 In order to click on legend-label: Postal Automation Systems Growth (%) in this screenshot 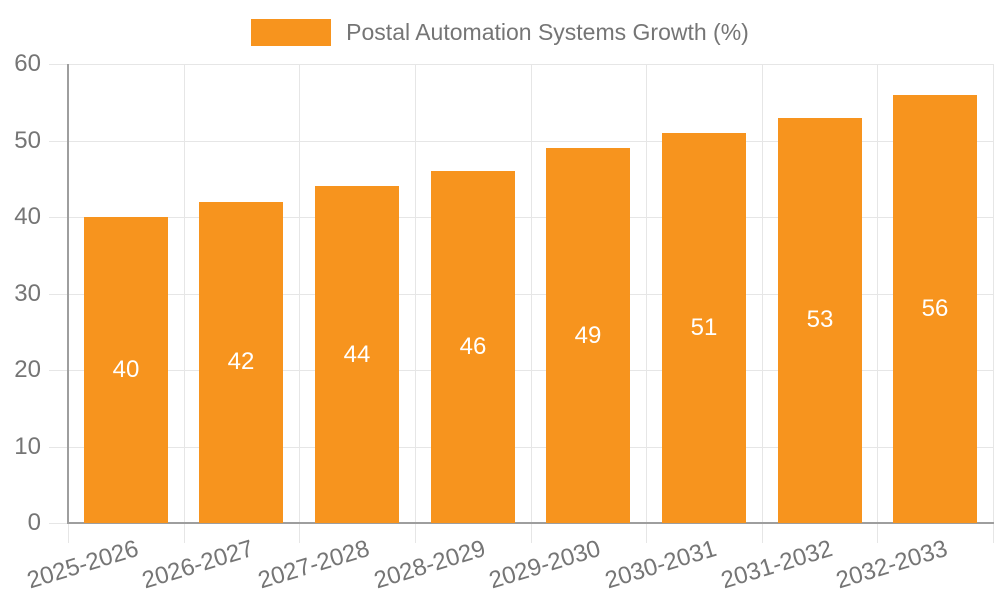, I will do `click(547, 32)`.